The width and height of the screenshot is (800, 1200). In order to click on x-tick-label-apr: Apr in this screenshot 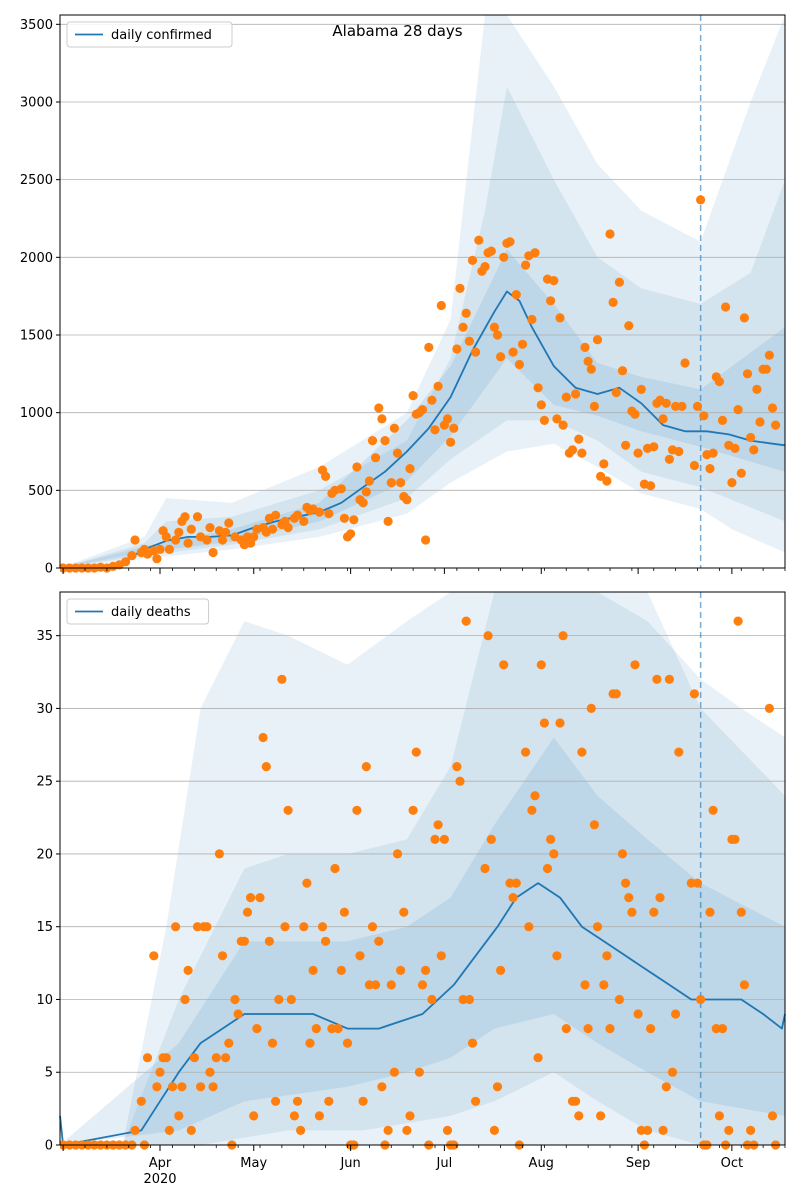, I will do `click(160, 1163)`.